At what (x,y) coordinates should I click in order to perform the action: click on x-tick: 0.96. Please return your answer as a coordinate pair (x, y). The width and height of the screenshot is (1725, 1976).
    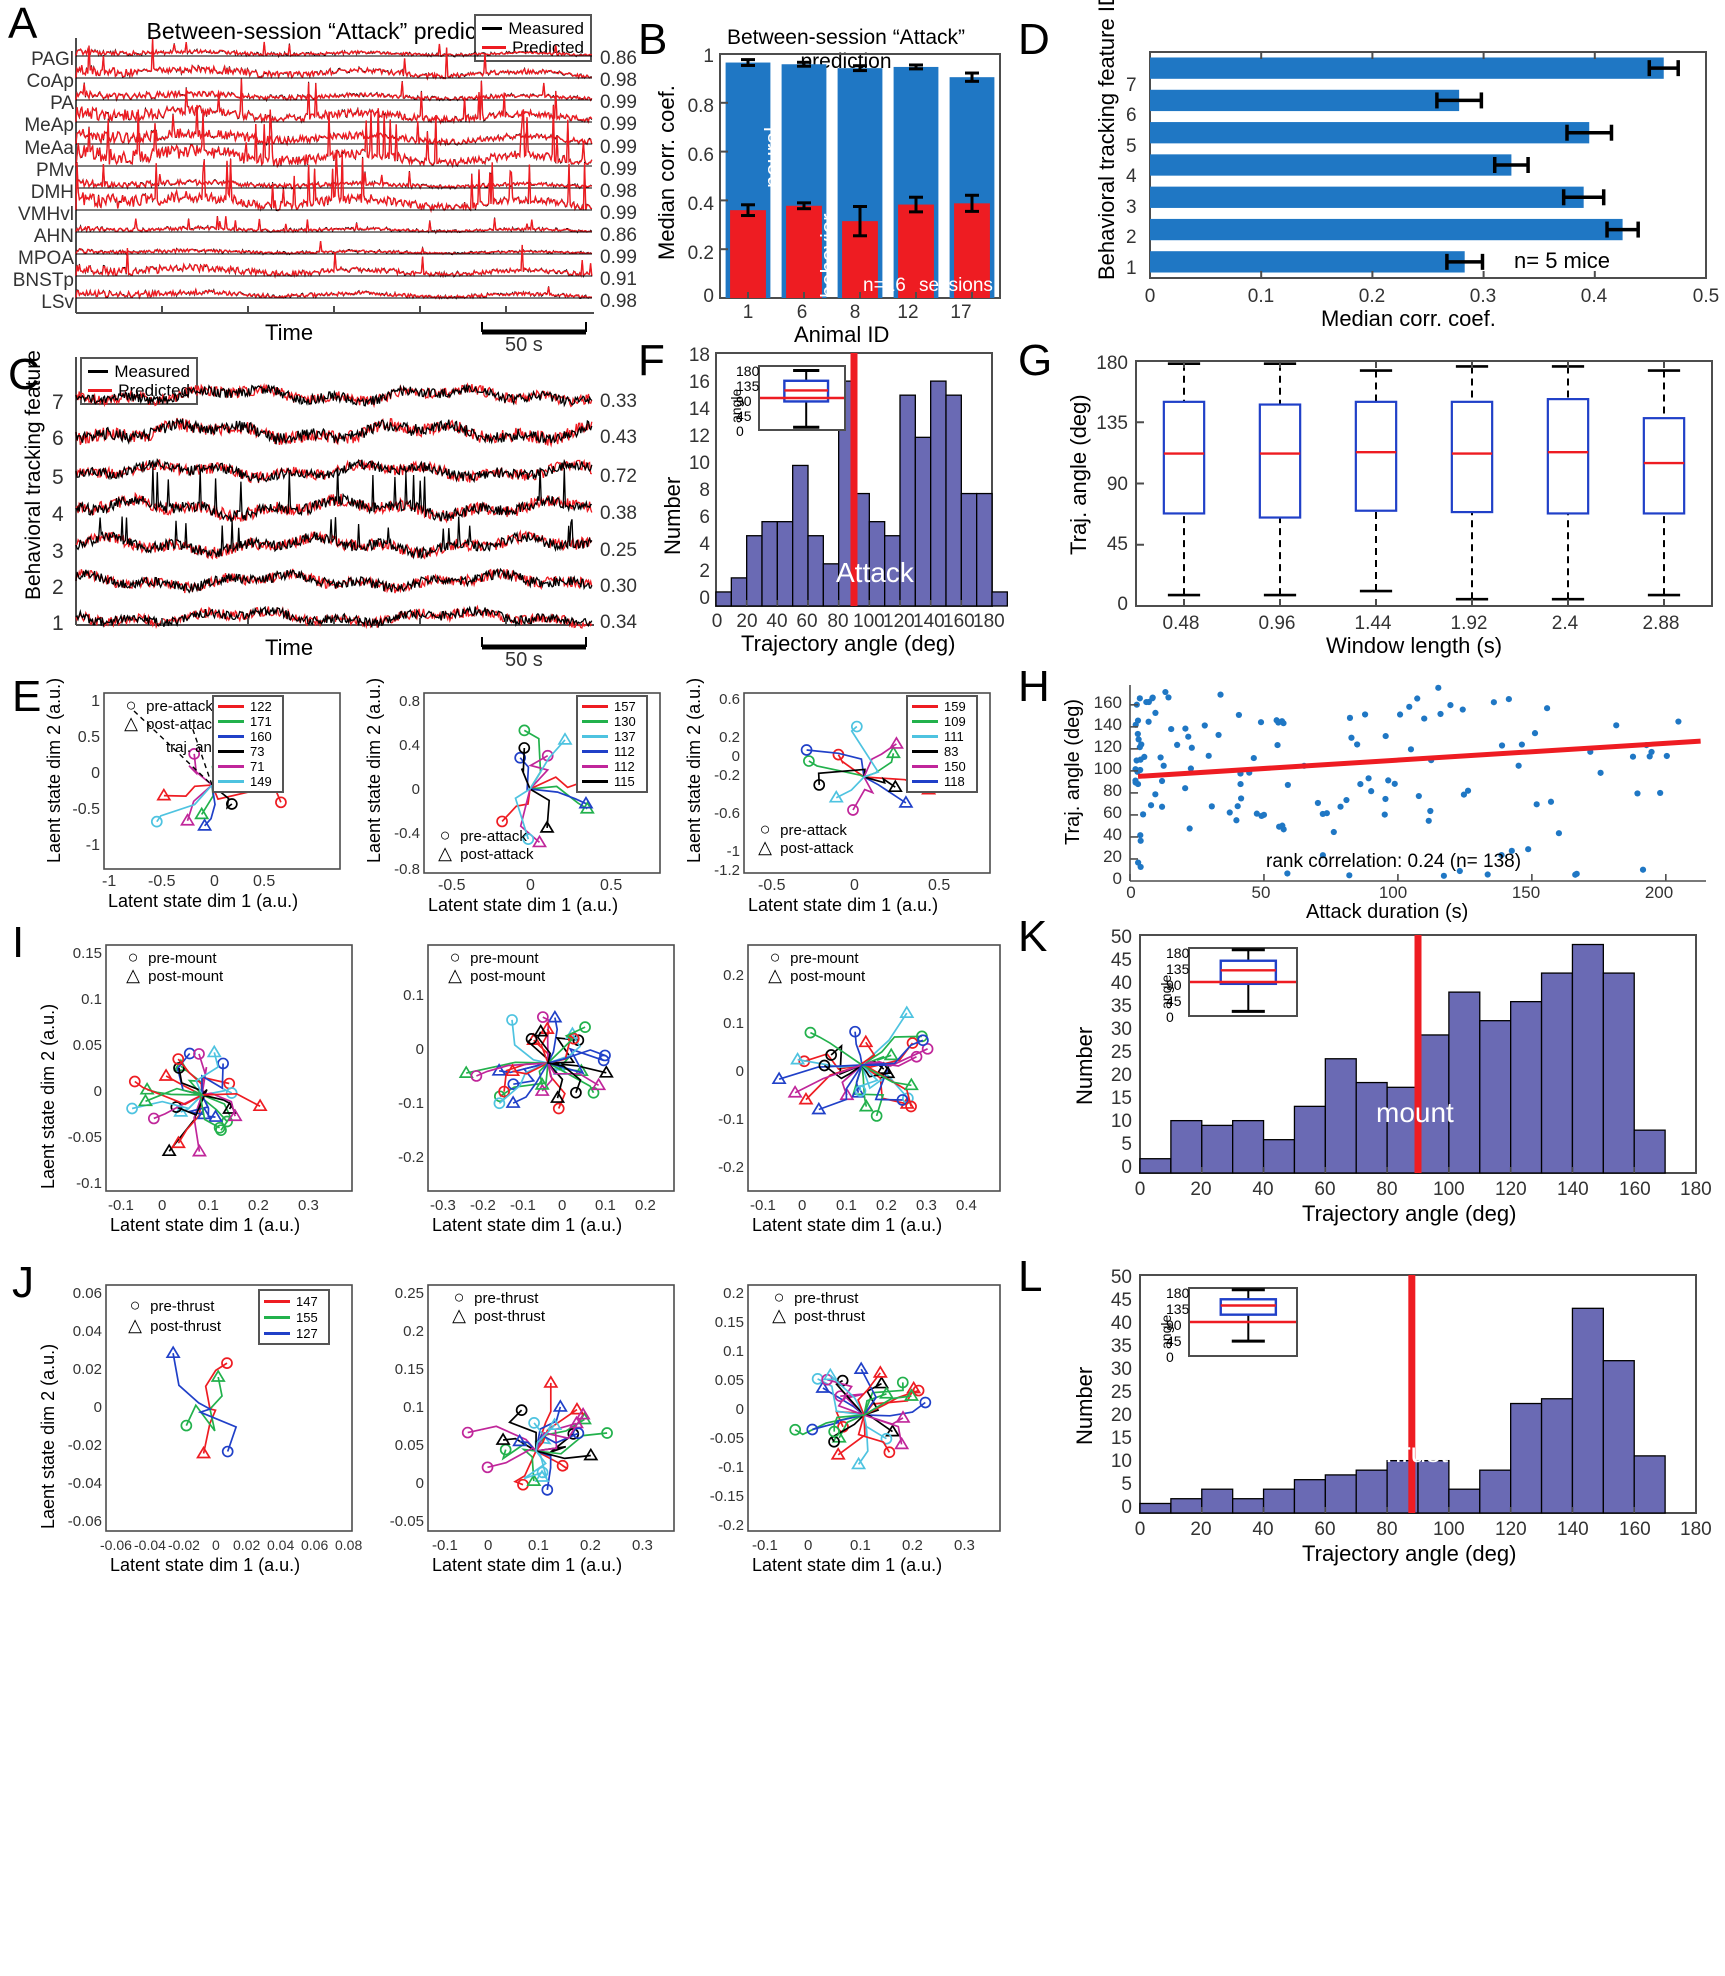
    Looking at the image, I should click on (1277, 623).